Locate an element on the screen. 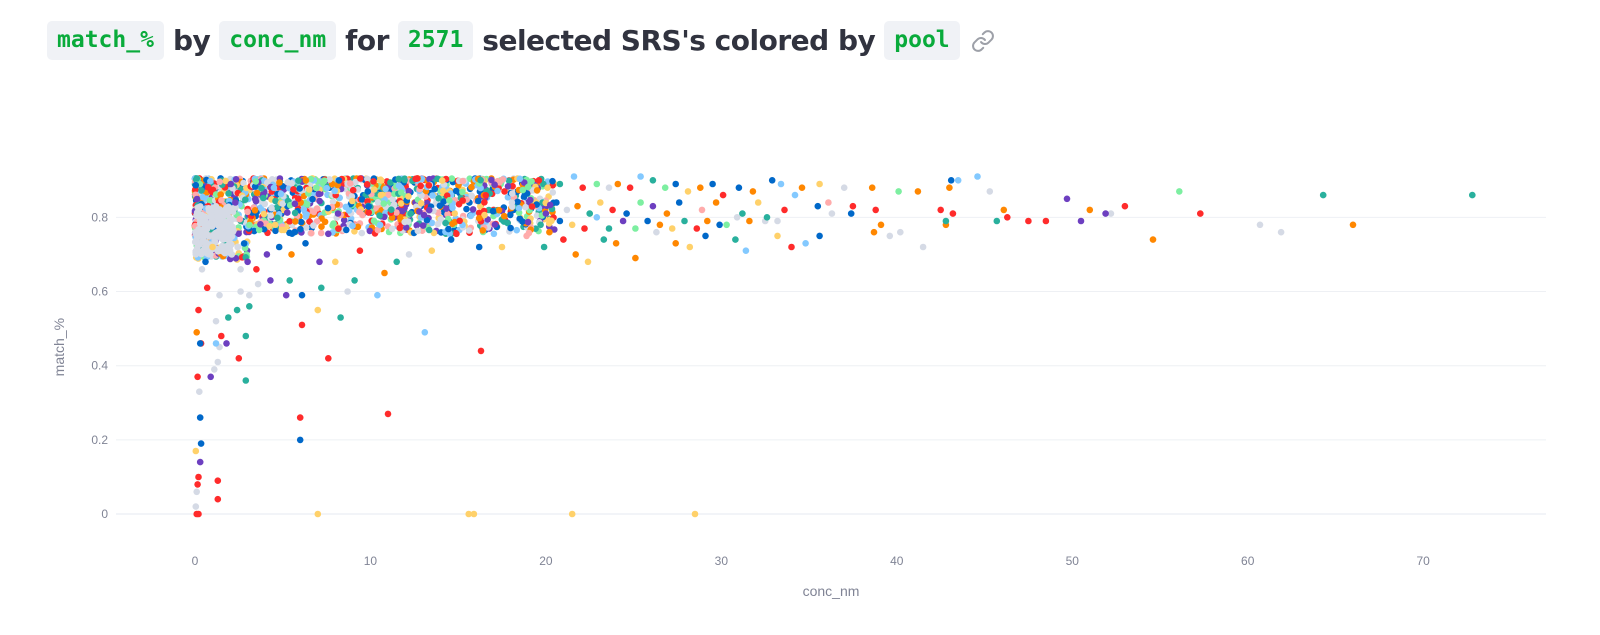  x-tick-label: 70 is located at coordinates (1423, 561).